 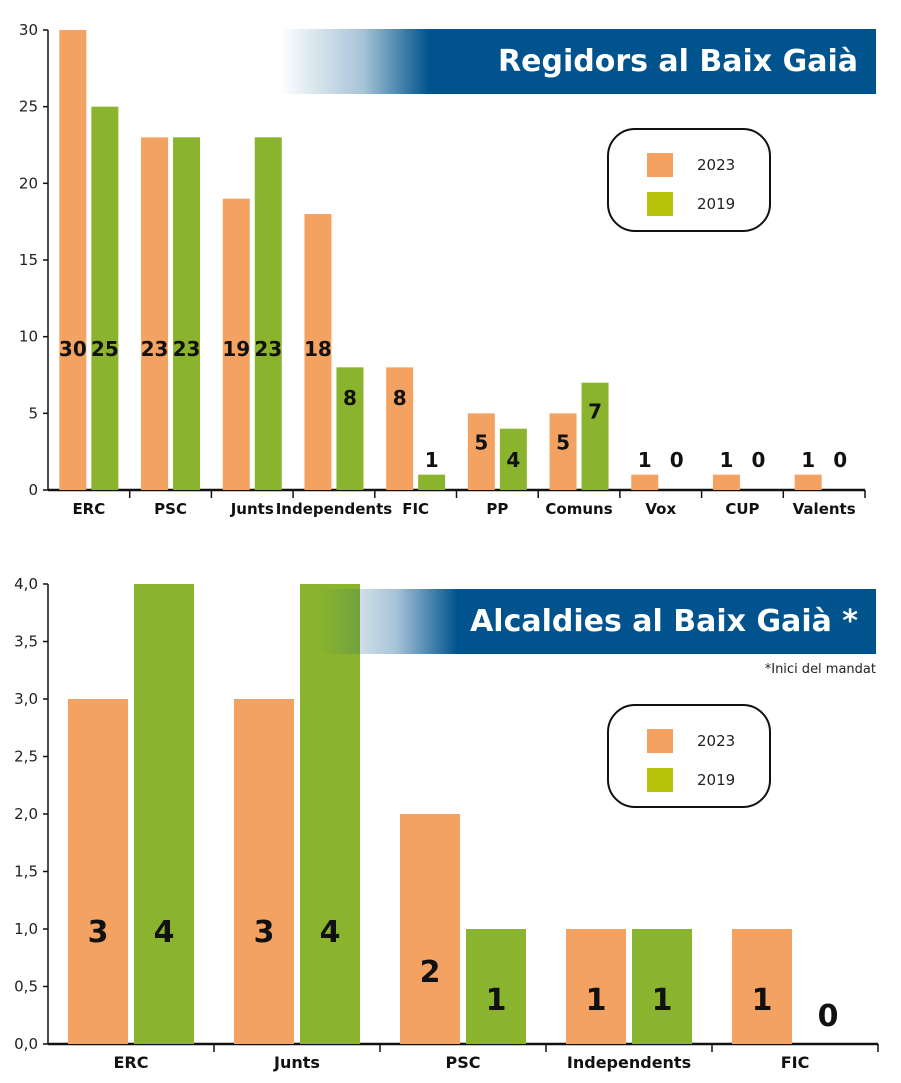 What do you see at coordinates (28, 183) in the screenshot?
I see `y-tick-label: 20` at bounding box center [28, 183].